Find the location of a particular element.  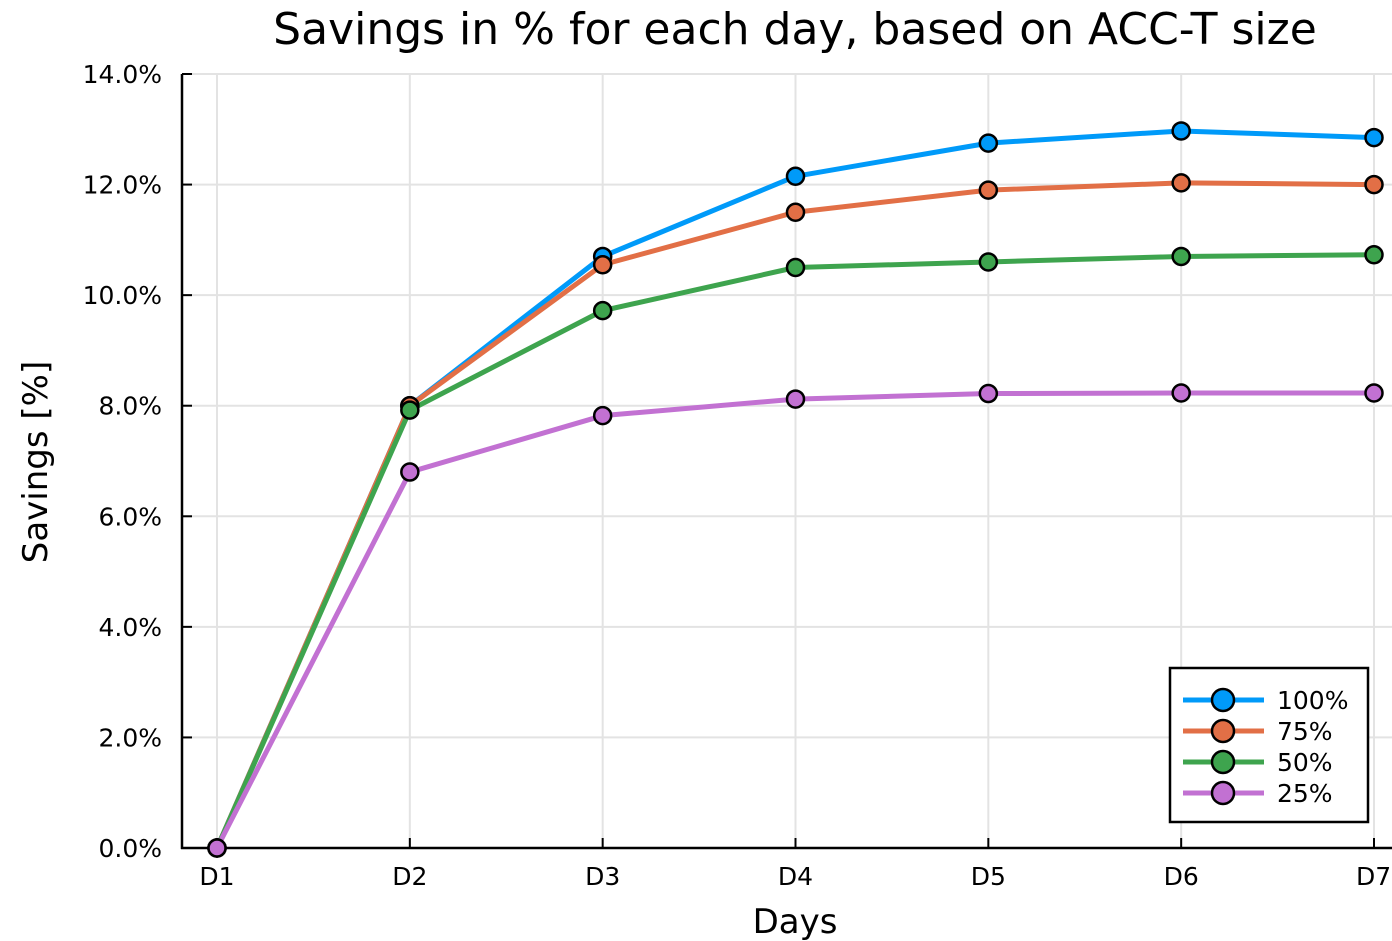

x-tick-label: D7 is located at coordinates (1373, 876).